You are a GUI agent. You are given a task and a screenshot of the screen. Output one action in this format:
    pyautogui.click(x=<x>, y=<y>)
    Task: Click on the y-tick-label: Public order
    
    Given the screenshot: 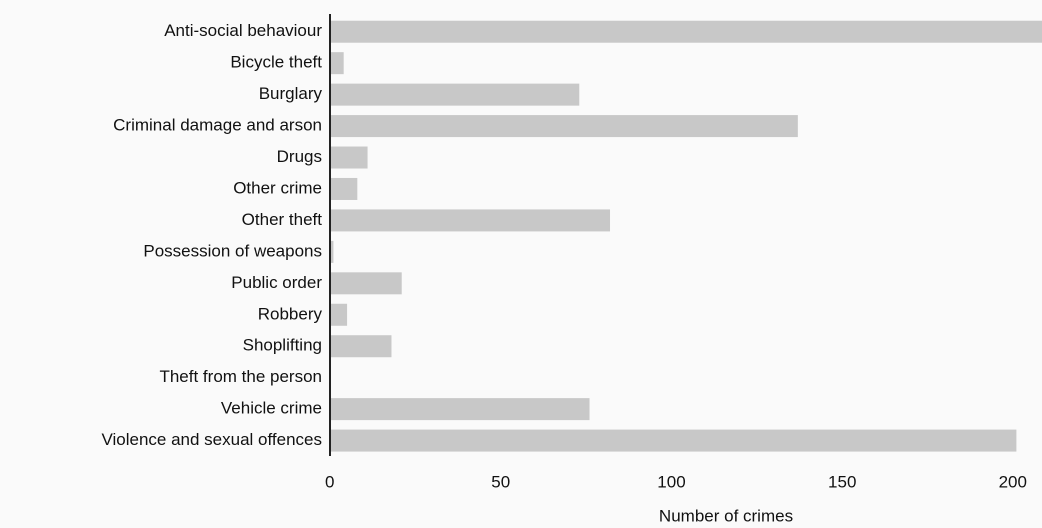 What is the action you would take?
    pyautogui.click(x=276, y=282)
    